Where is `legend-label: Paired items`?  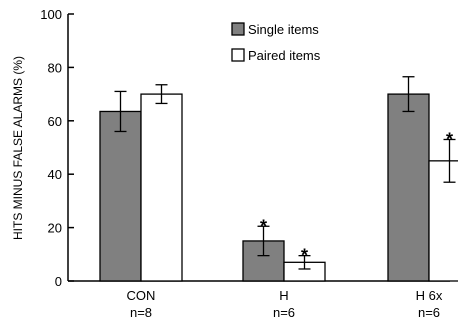
legend-label: Paired items is located at coordinates (284, 55).